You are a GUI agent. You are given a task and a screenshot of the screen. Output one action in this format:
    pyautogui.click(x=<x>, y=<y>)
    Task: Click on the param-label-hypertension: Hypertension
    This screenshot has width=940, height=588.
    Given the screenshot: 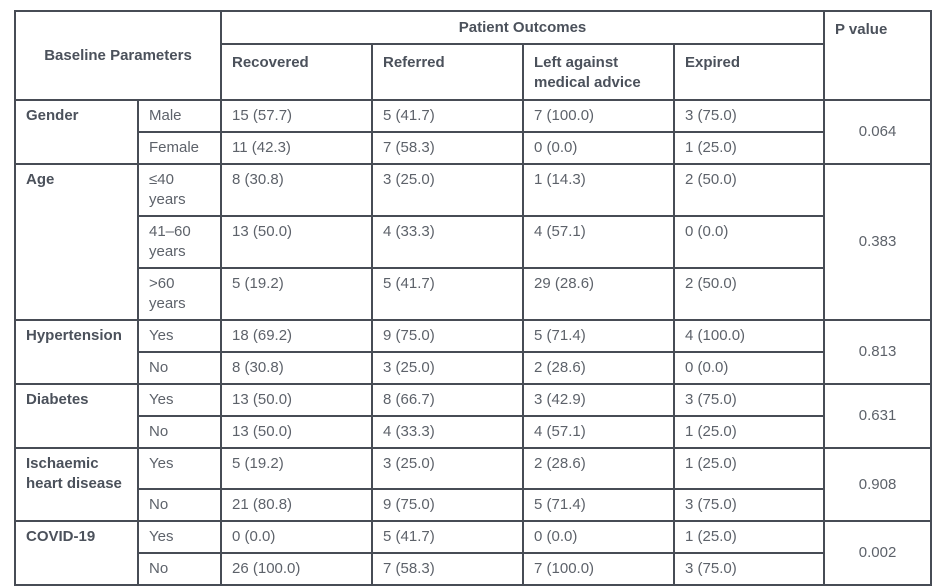 What is the action you would take?
    pyautogui.click(x=76, y=352)
    